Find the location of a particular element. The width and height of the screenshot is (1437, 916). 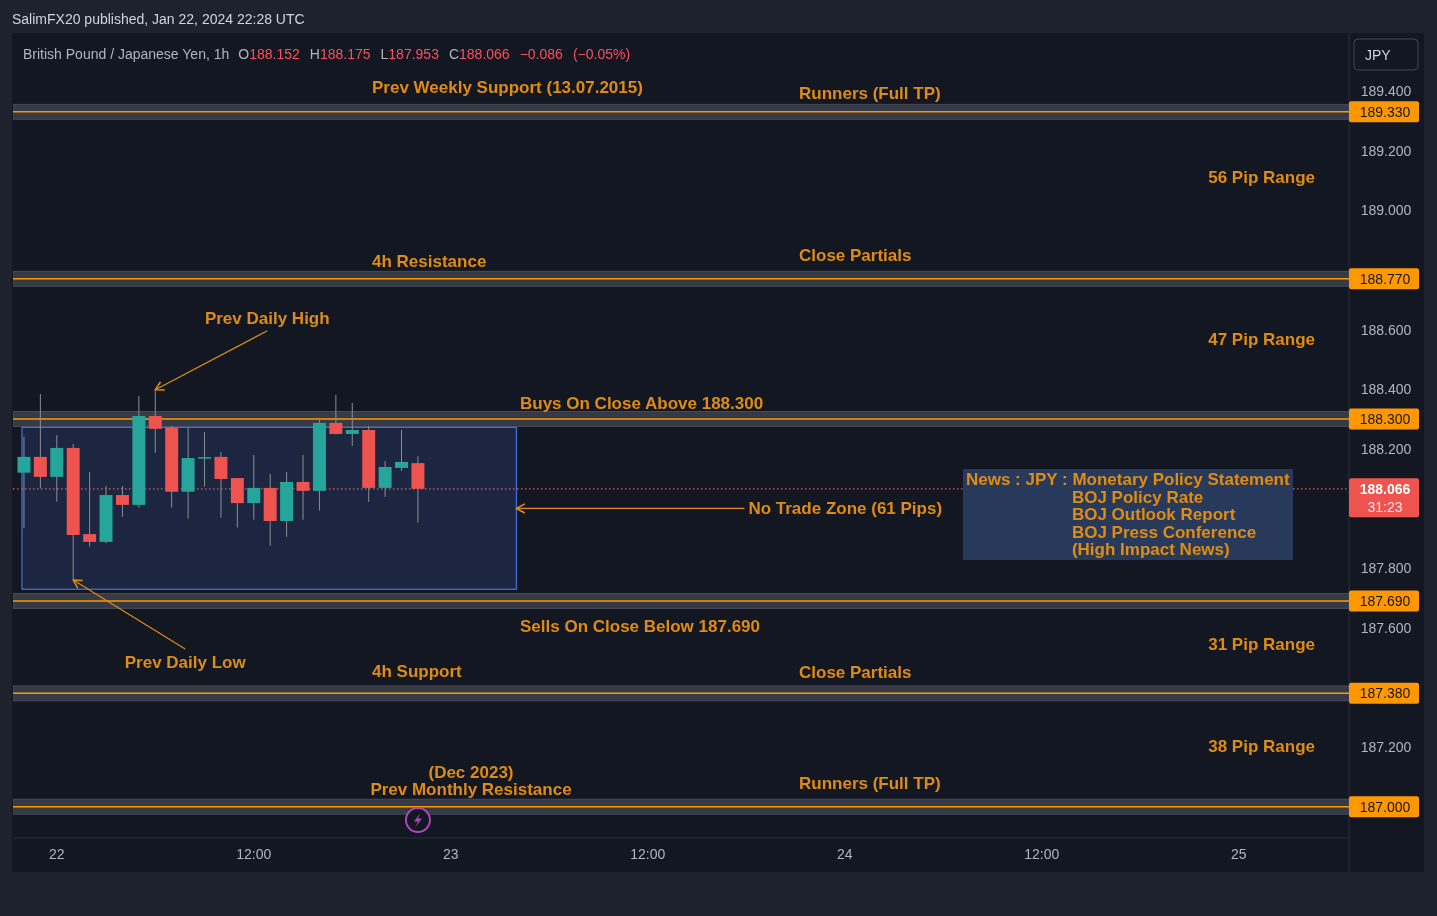

annotation: Sells On Close Below 187.690 is located at coordinates (640, 626).